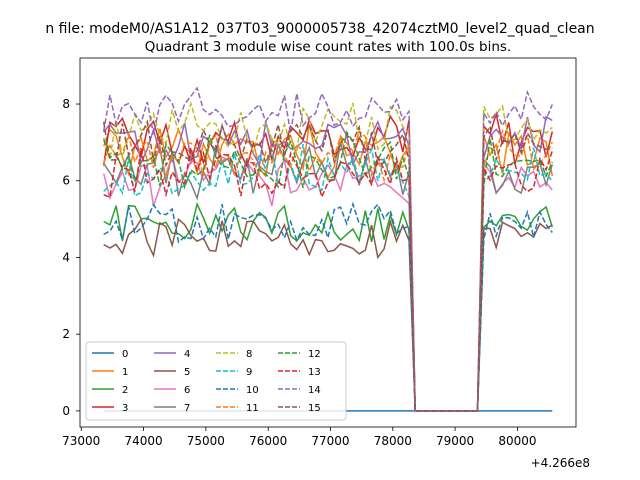 The height and width of the screenshot is (480, 640). Describe the element at coordinates (71, 257) in the screenshot. I see `y-axis: 0 2 4 6 8` at that location.